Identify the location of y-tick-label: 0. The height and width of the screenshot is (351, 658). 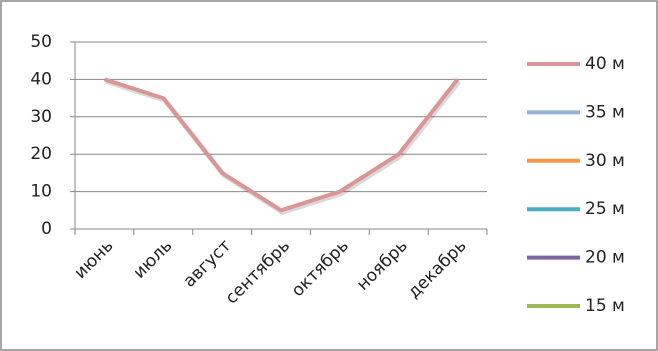
(46, 229).